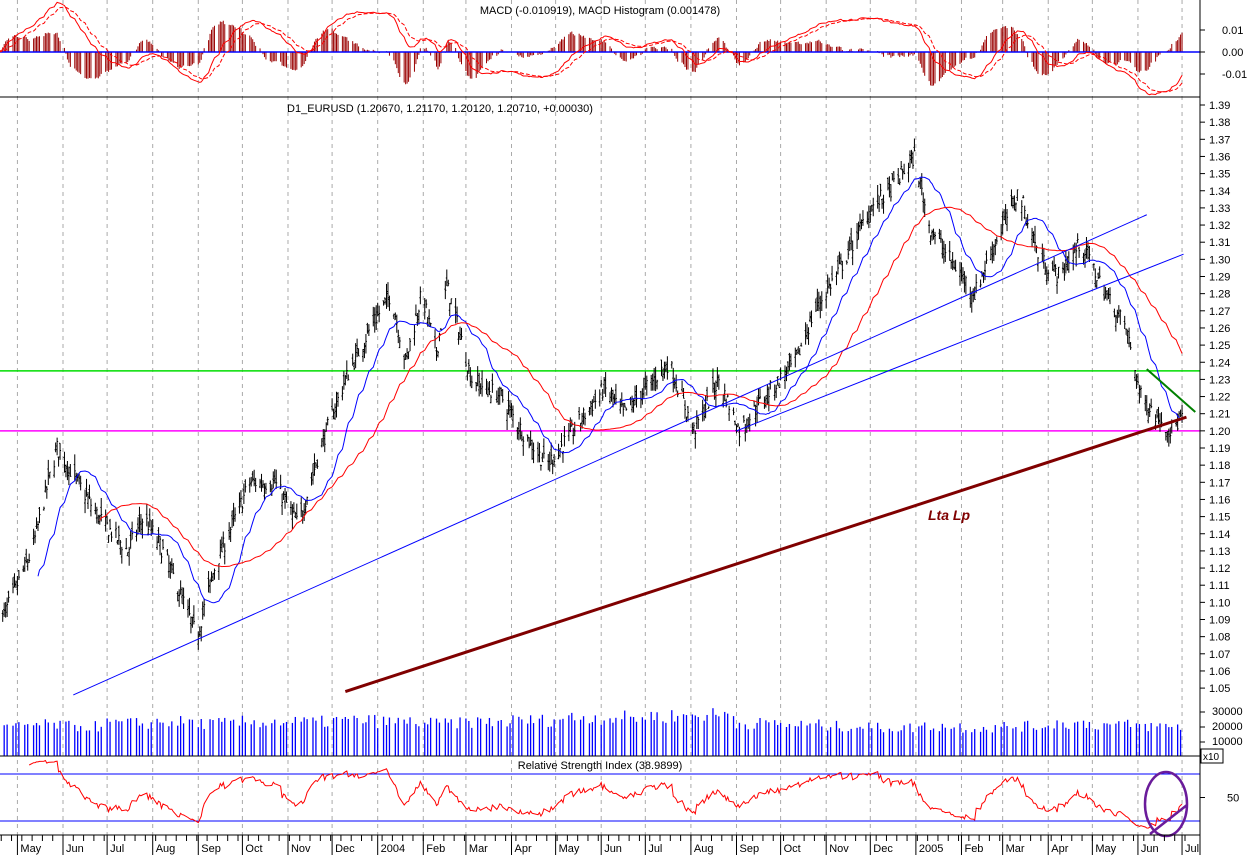 Image resolution: width=1250 pixels, height=855 pixels. Describe the element at coordinates (1212, 756) in the screenshot. I see `volume-multiplier-box` at that location.